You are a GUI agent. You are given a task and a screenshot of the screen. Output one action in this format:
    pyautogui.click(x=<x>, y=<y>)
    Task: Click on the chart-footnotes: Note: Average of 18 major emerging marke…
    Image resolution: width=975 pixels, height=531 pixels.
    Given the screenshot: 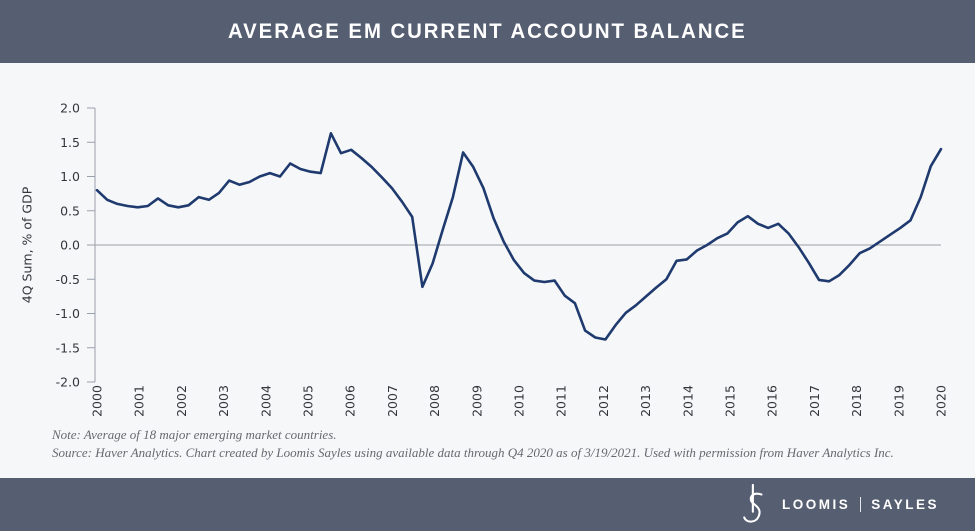 What is the action you would take?
    pyautogui.click(x=473, y=444)
    